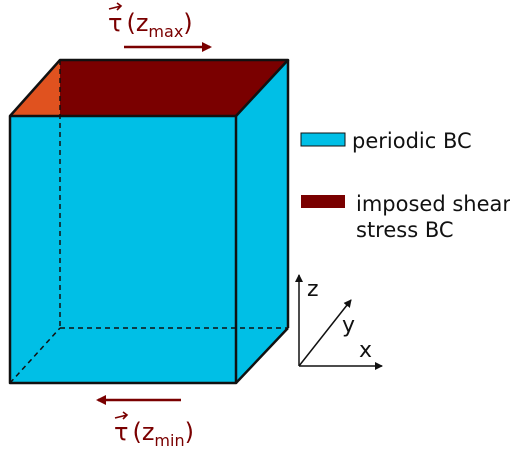 The width and height of the screenshot is (510, 451). Describe the element at coordinates (348, 325) in the screenshot. I see `y-axis-label: y` at that location.